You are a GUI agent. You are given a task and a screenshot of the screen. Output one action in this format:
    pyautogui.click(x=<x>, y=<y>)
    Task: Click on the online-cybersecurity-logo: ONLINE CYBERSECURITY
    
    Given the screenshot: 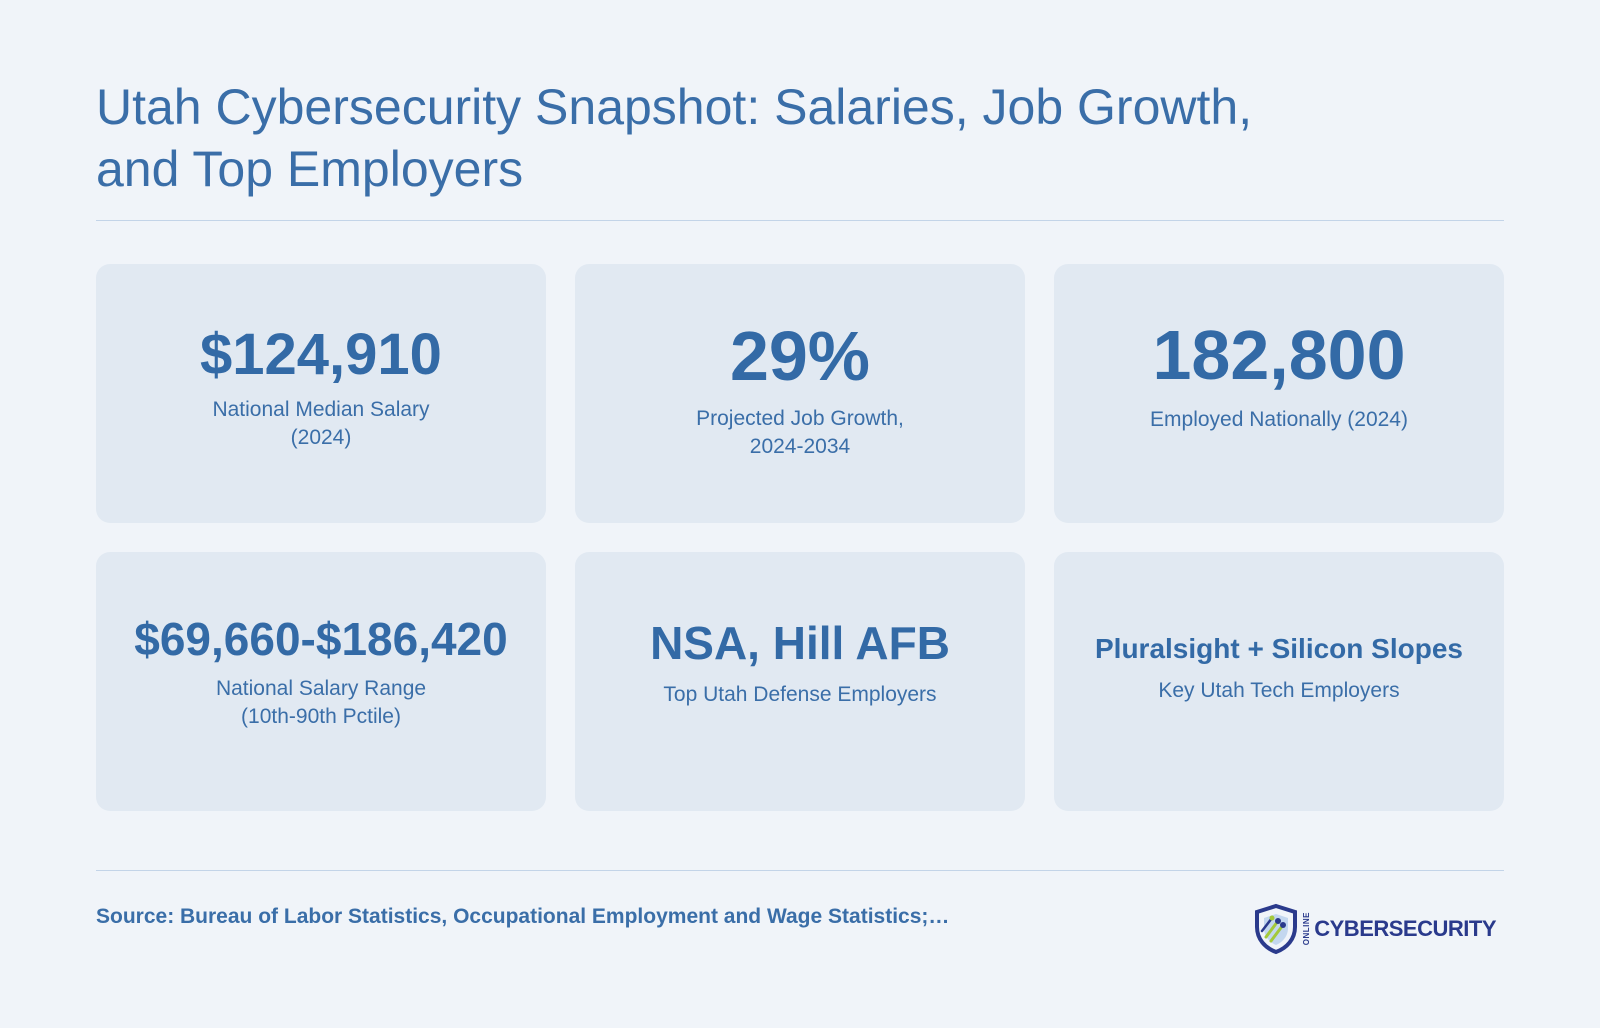 What is the action you would take?
    pyautogui.click(x=1374, y=929)
    